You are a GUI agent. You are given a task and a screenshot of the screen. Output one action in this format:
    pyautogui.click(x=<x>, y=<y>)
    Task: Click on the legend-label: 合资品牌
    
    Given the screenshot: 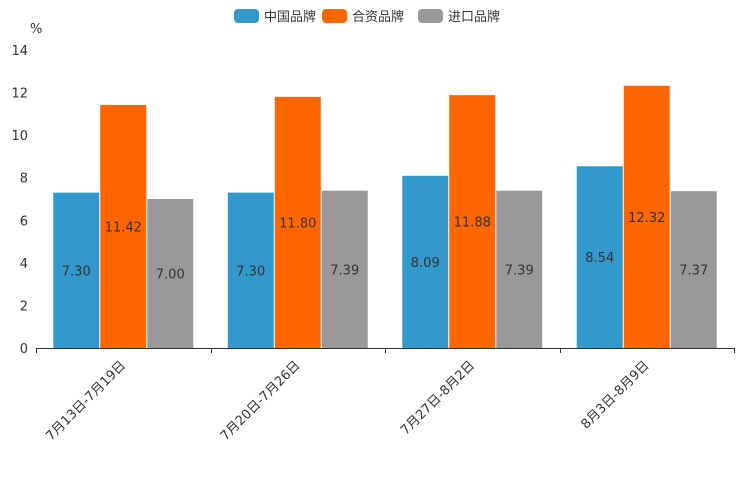 What is the action you would take?
    pyautogui.click(x=378, y=17)
    